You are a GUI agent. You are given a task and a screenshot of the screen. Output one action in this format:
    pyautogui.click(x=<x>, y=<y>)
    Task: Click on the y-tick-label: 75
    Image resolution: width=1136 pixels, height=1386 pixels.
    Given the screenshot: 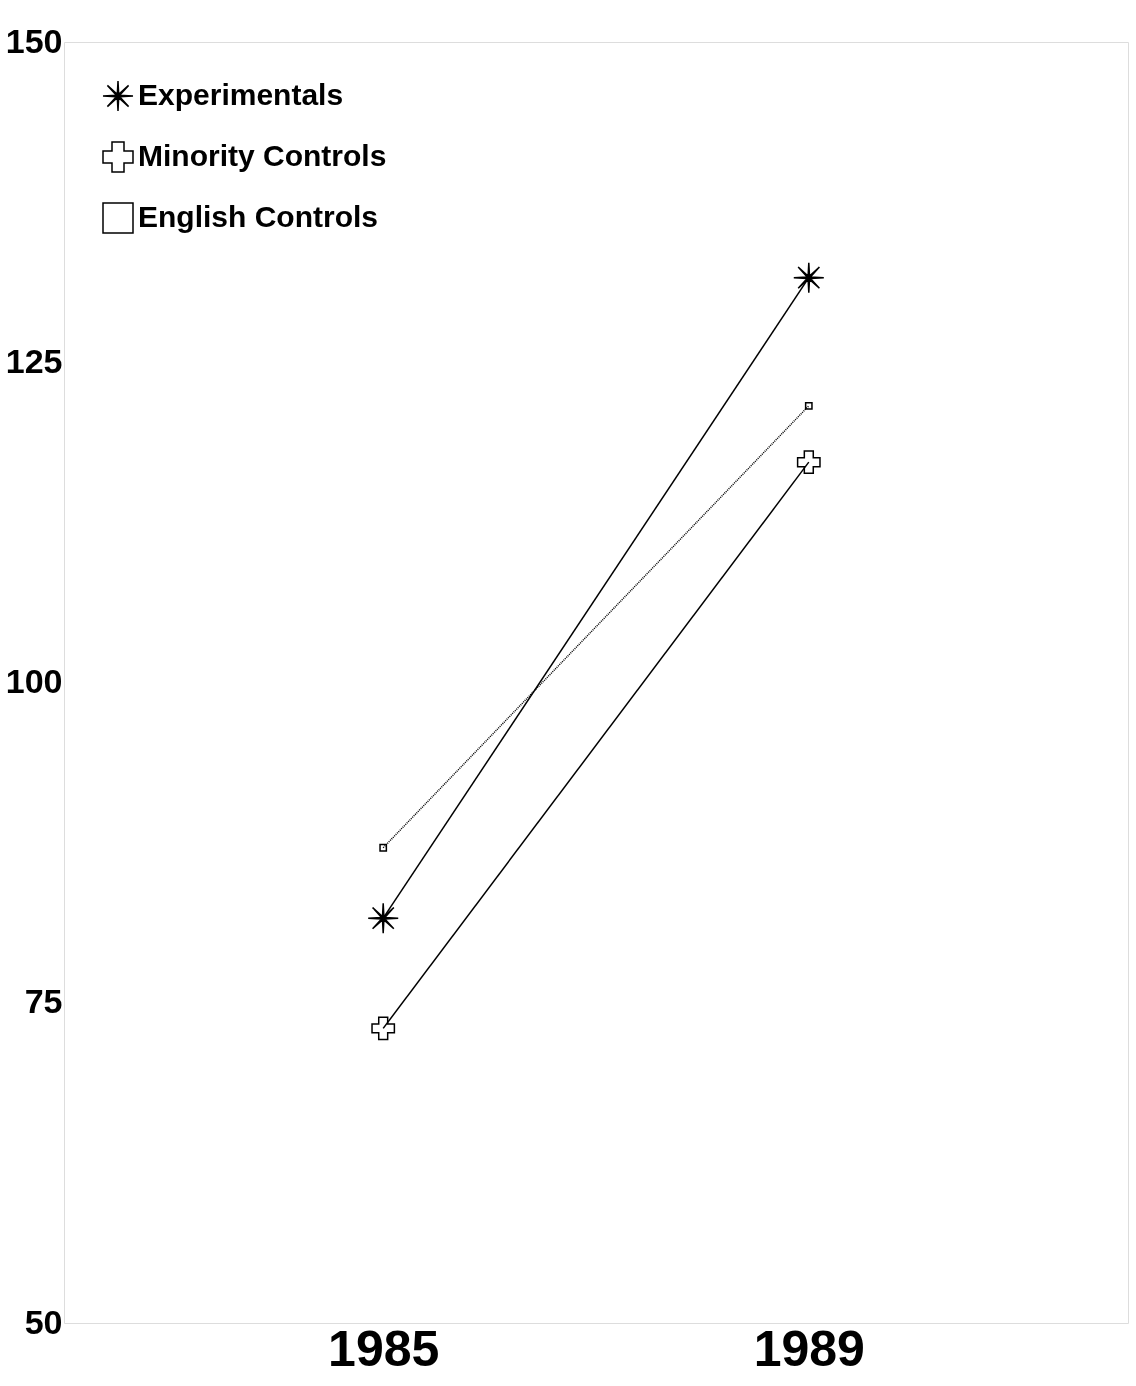 What is the action you would take?
    pyautogui.click(x=43, y=1001)
    